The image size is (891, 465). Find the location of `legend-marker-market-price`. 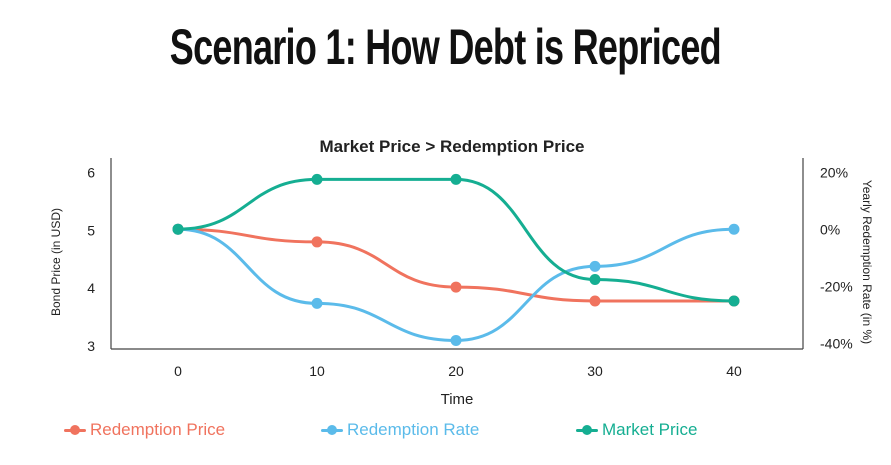

legend-marker-market-price is located at coordinates (587, 430).